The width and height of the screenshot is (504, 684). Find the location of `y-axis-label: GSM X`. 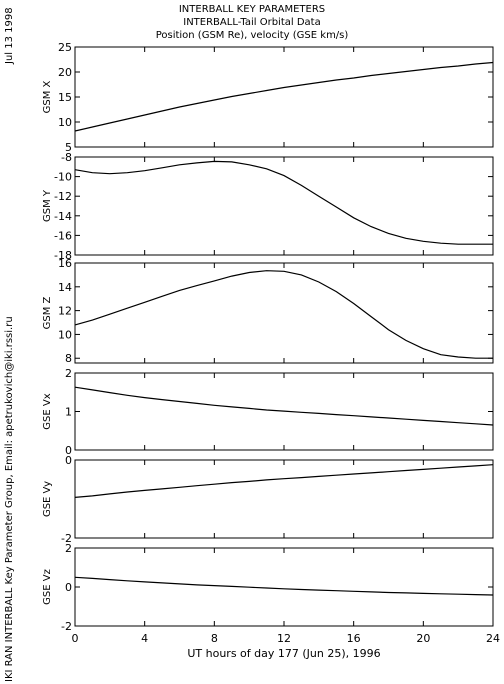

y-axis-label: GSM X is located at coordinates (47, 96).